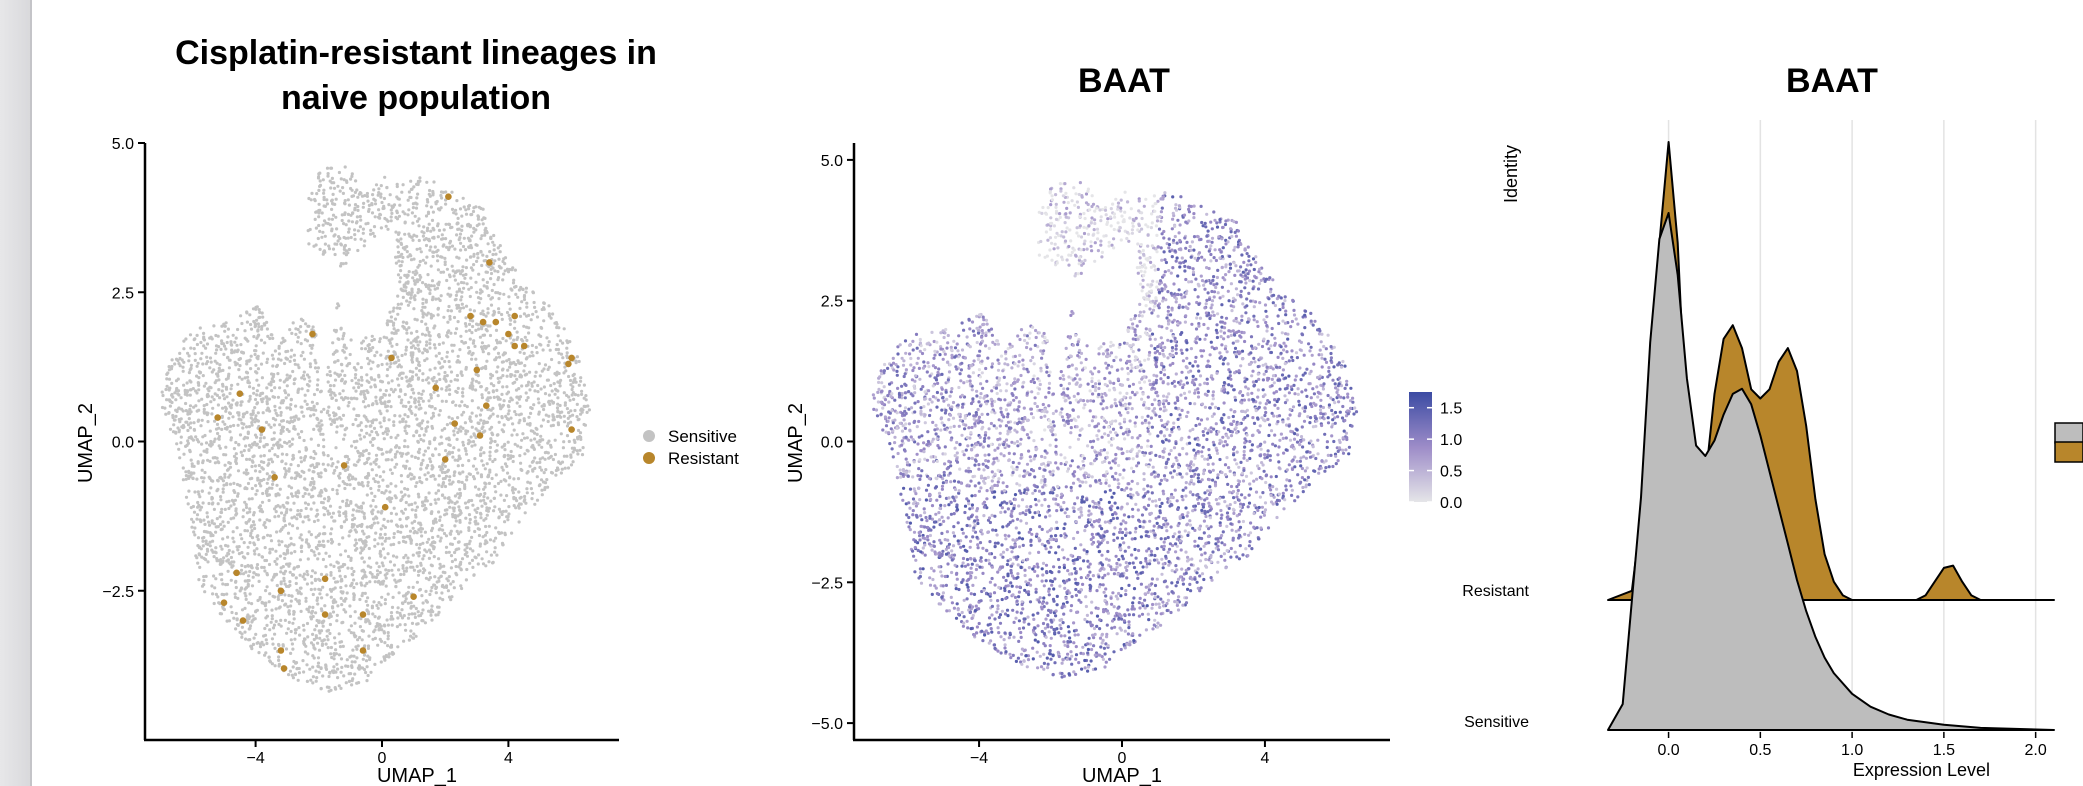  I want to click on panel1-title-line1: Cisplatin-resistant lineages in, so click(416, 53).